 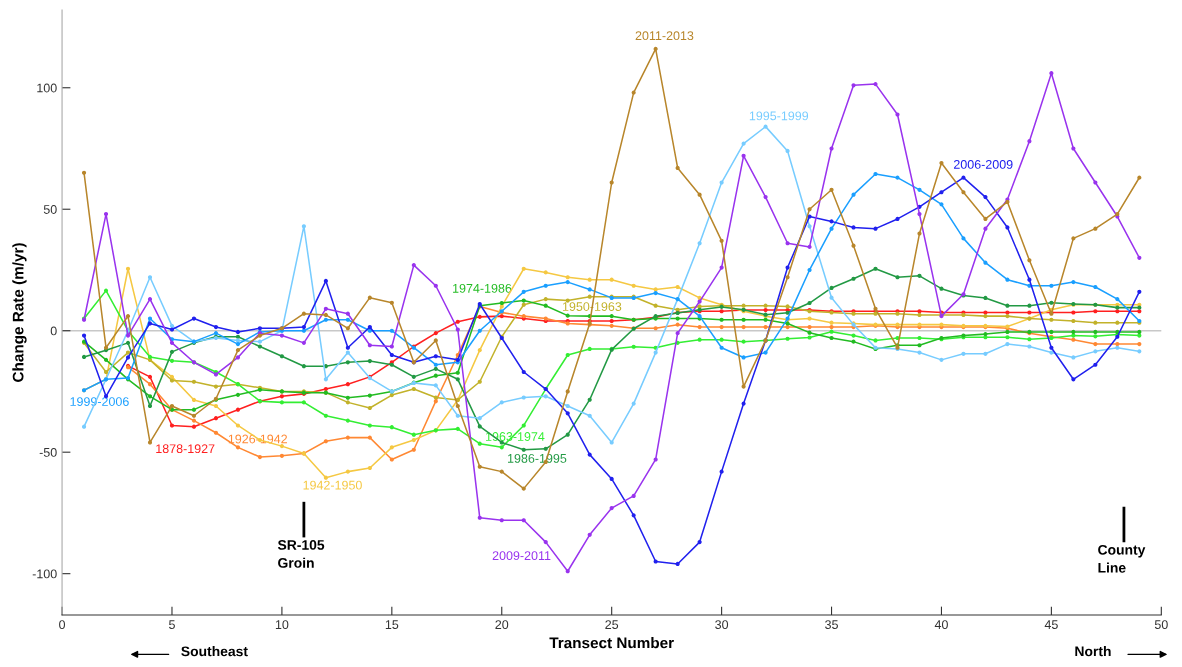 I want to click on series-label: 1995-1999, so click(x=779, y=116).